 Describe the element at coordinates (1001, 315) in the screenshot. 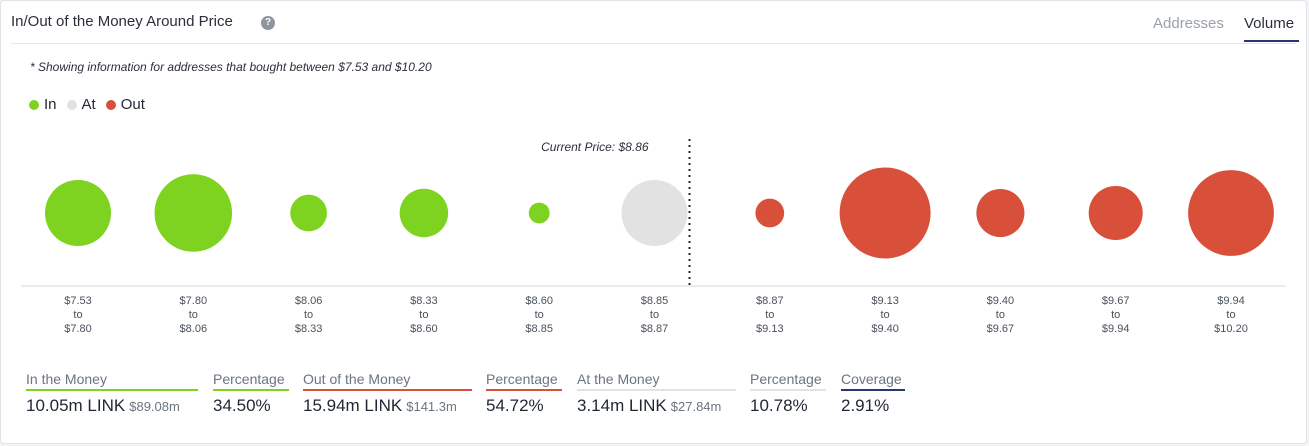

I see `tick-label: $9.40 to $9.67` at that location.